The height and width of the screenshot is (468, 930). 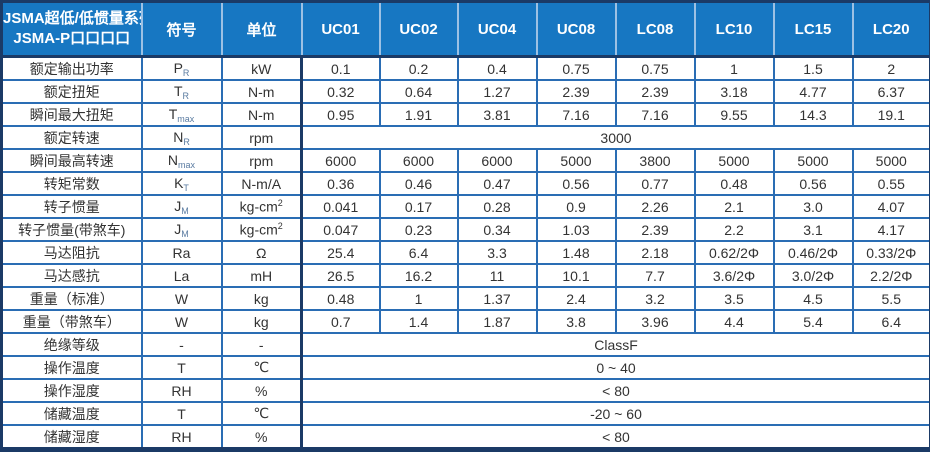 What do you see at coordinates (71, 413) in the screenshot?
I see `row-label: 储藏温度` at bounding box center [71, 413].